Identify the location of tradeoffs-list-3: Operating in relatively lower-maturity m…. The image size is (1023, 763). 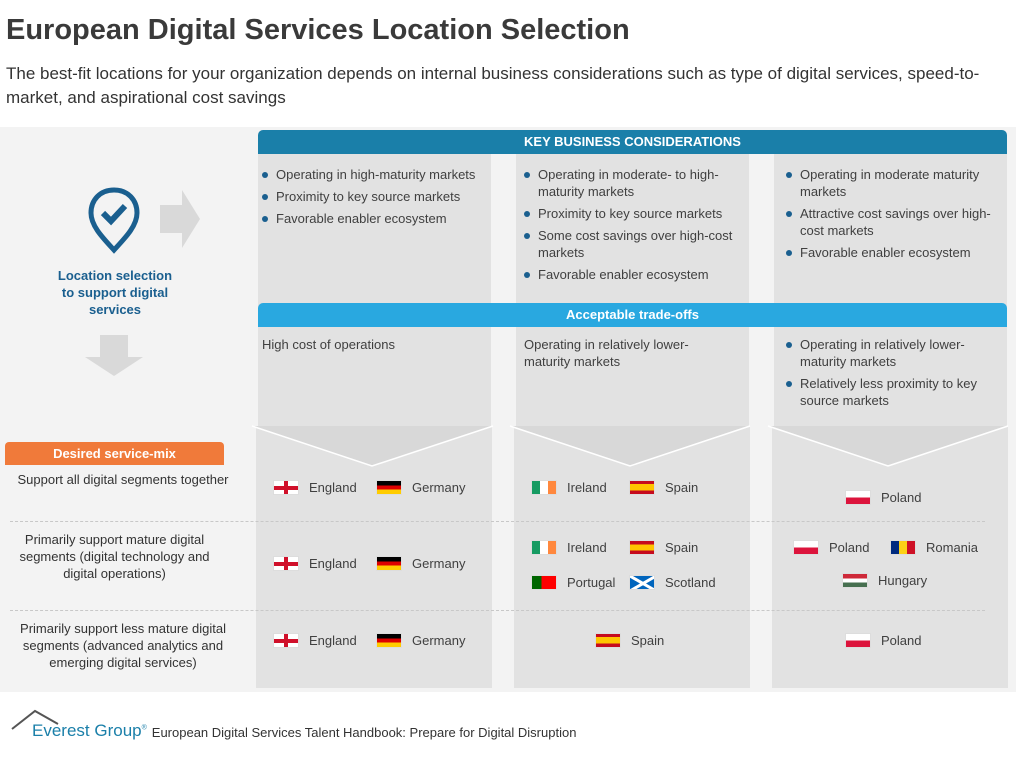
(884, 375).